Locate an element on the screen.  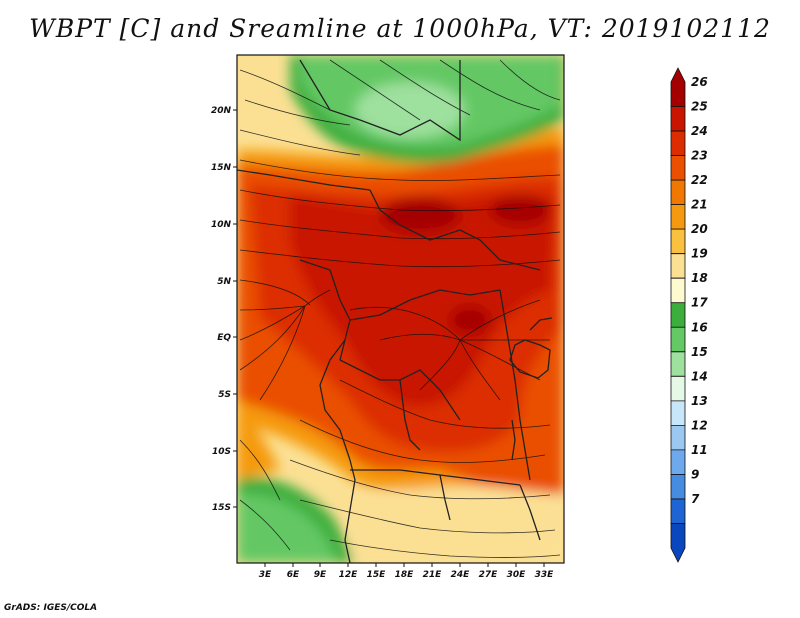
lon-label-30e: 30E is located at coordinates (517, 575).